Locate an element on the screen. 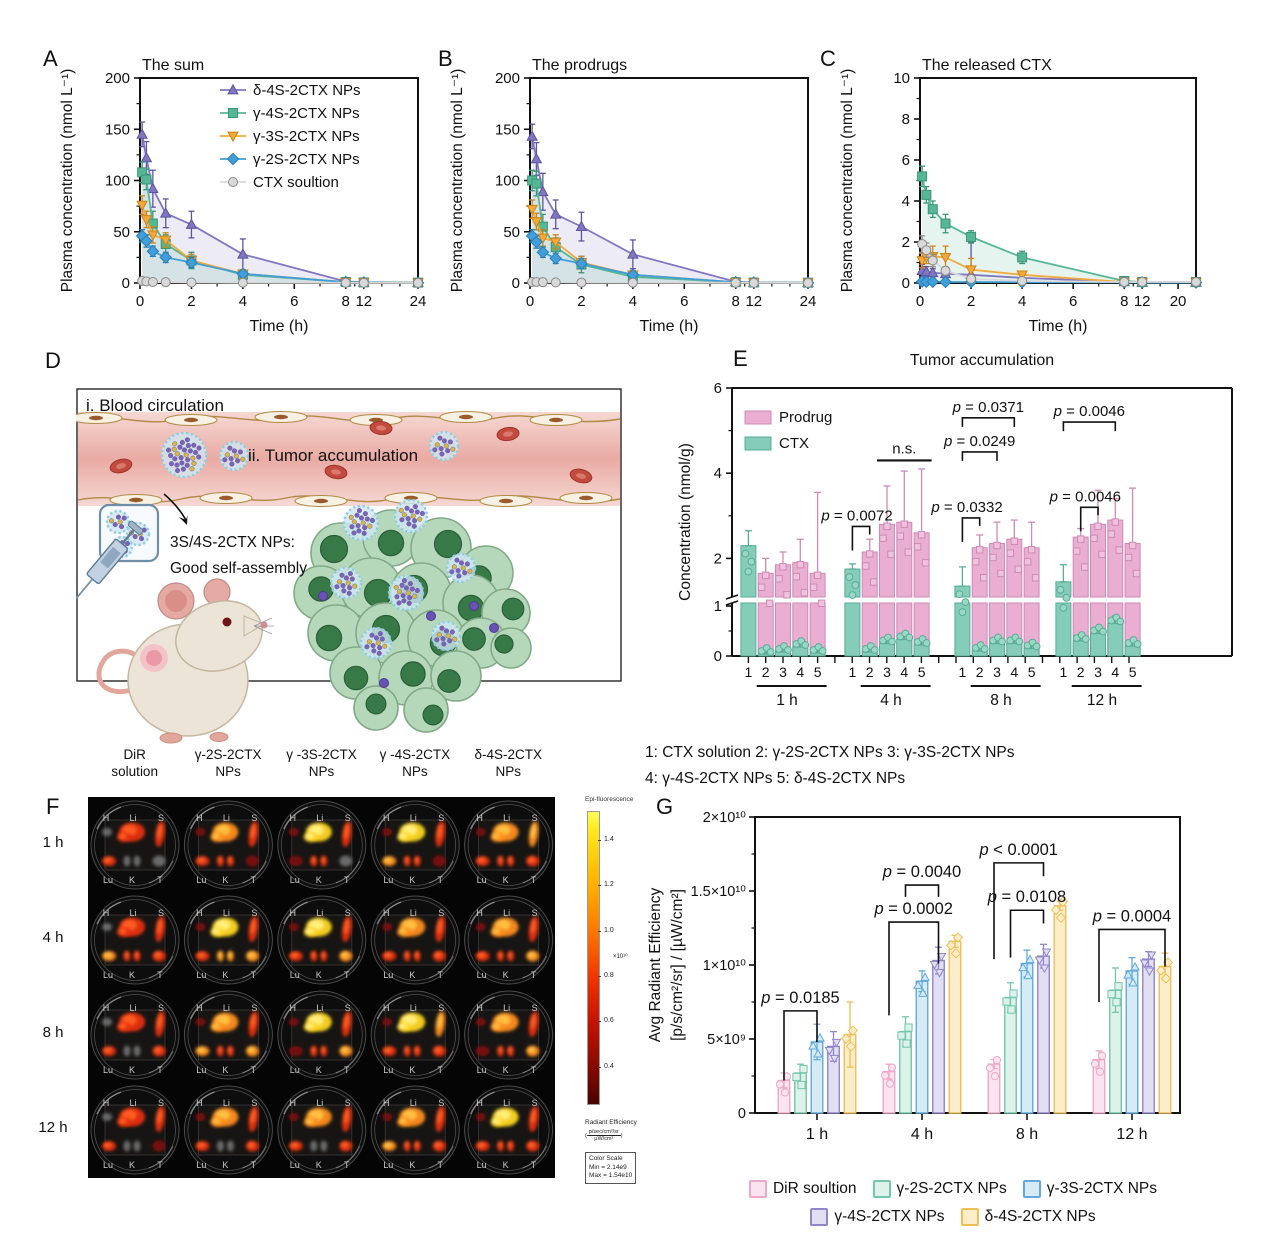 The image size is (1266, 1240). chart-title: Tumor accumulation is located at coordinates (982, 360).